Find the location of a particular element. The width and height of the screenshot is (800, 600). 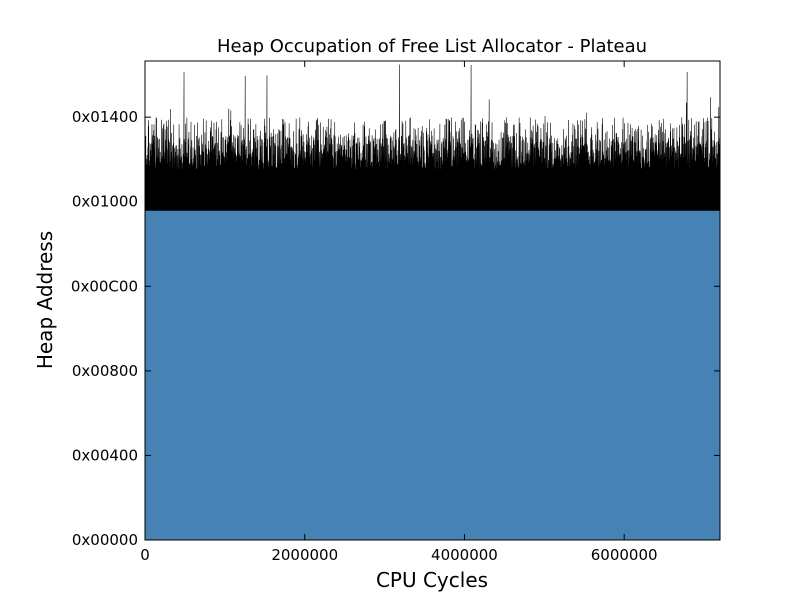

y-tick-label: 0x01000 is located at coordinates (105, 202).